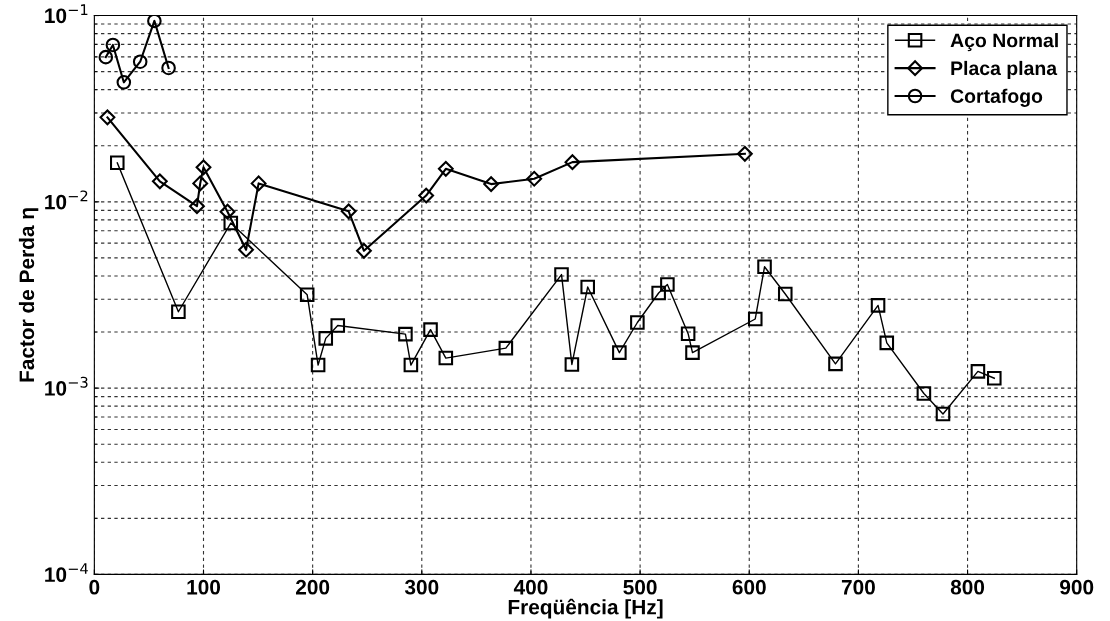 The height and width of the screenshot is (621, 1110). Describe the element at coordinates (585, 608) in the screenshot. I see `x-axis-title: Freqüência [Hz]` at that location.